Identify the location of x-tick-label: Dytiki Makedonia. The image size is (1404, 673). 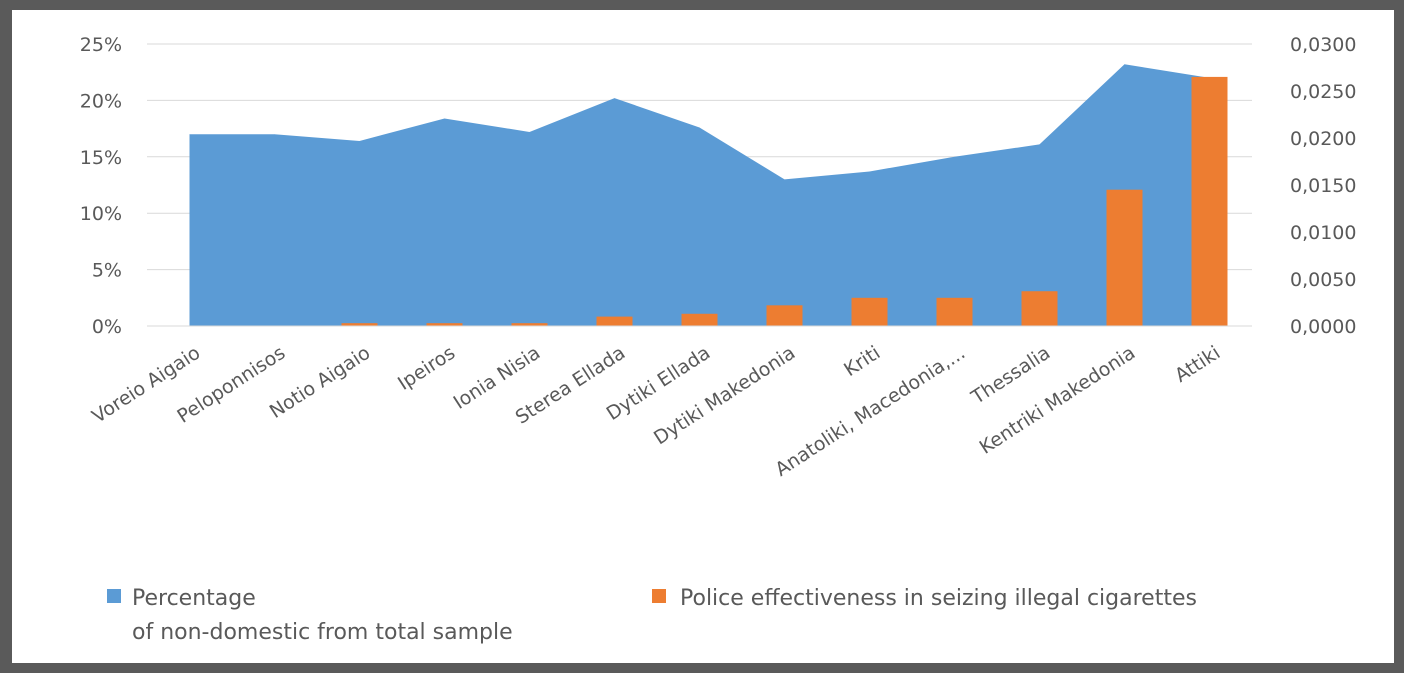
(724, 396).